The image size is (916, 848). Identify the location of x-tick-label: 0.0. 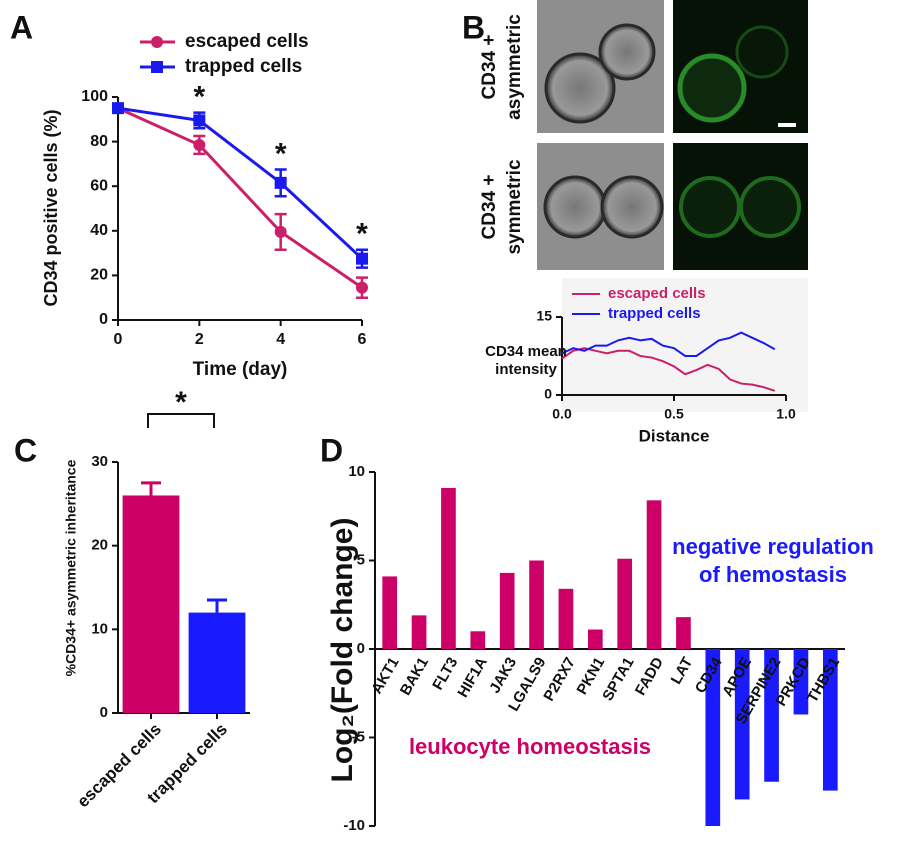
(562, 414).